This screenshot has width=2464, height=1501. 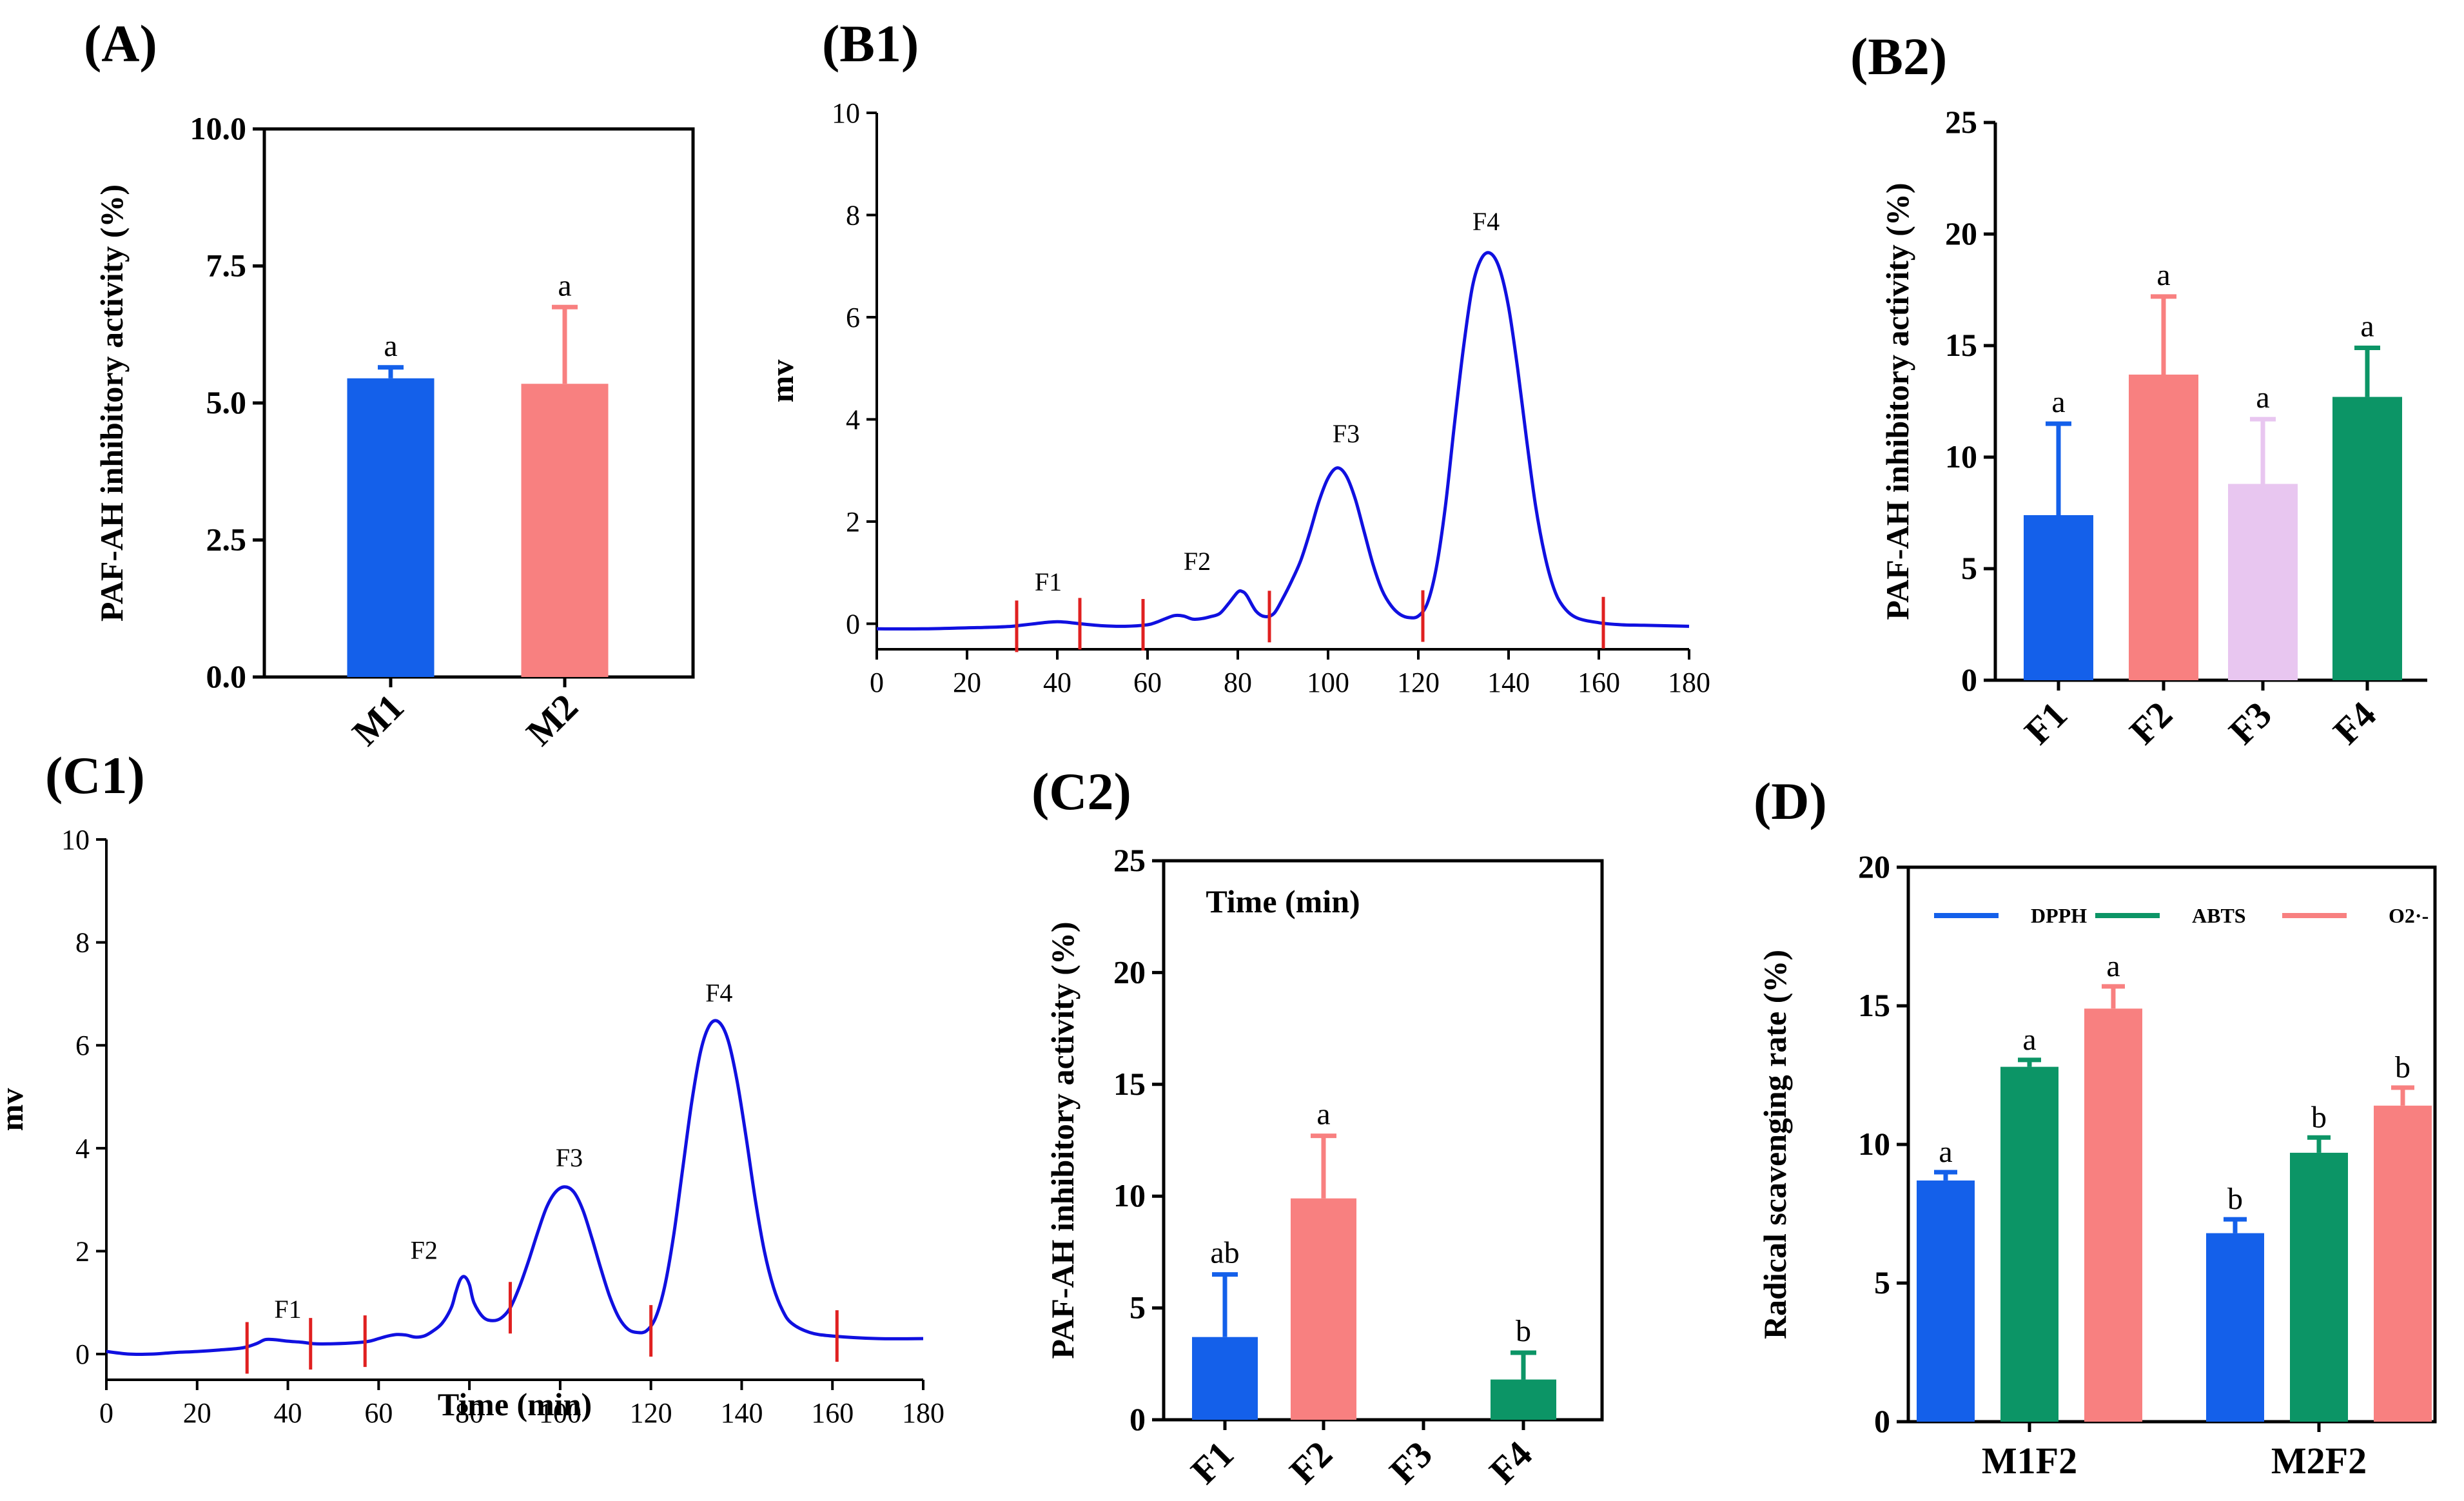 I want to click on y-axis: 0 5 10 15 20 25 PAF-AH inhibitory activity (%), so click(x=1104, y=1139).